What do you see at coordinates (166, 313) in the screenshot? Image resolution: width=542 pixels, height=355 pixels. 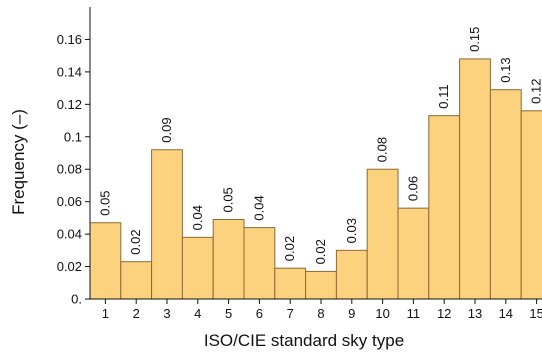 I see `x-tick-label: 3` at bounding box center [166, 313].